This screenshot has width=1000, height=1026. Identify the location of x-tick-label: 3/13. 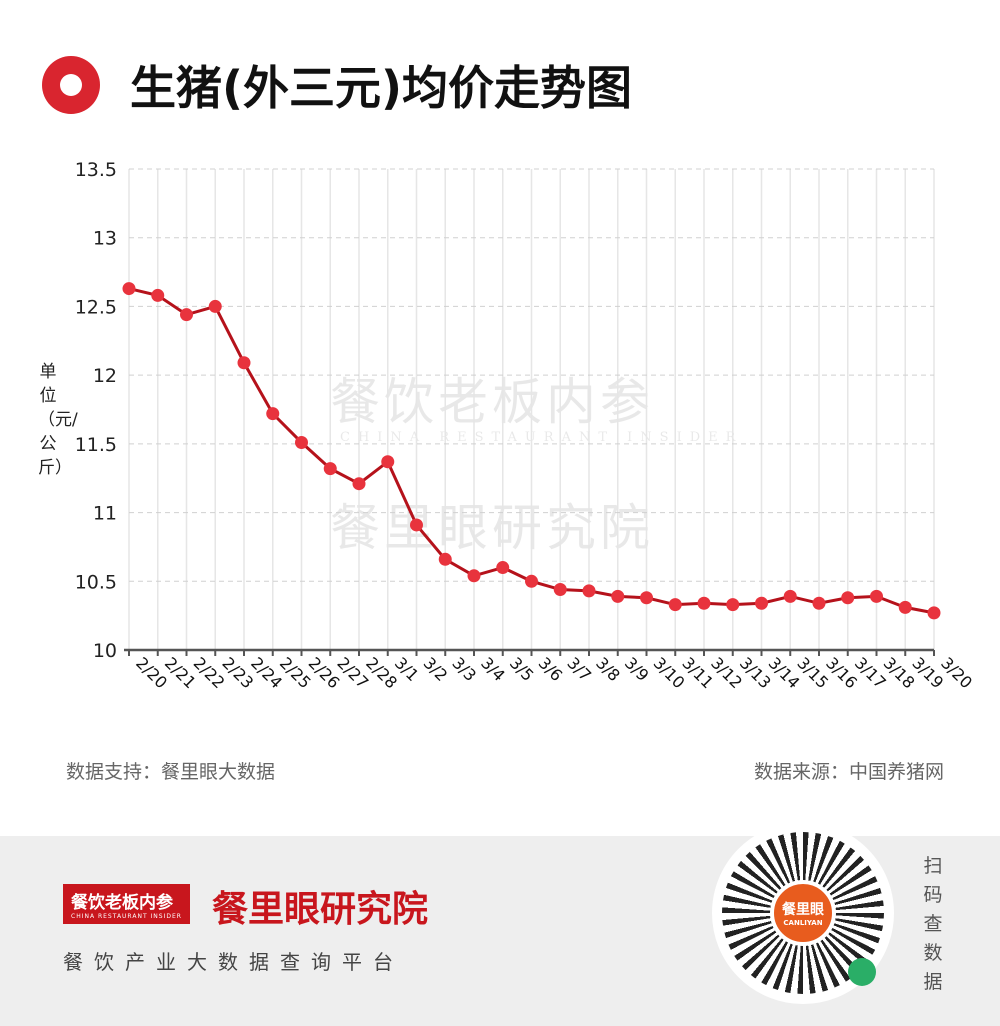
(755, 672).